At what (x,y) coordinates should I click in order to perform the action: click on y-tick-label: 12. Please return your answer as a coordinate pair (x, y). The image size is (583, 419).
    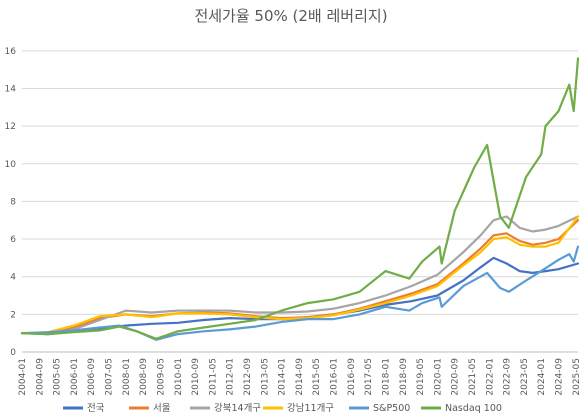
    Looking at the image, I should click on (10, 127).